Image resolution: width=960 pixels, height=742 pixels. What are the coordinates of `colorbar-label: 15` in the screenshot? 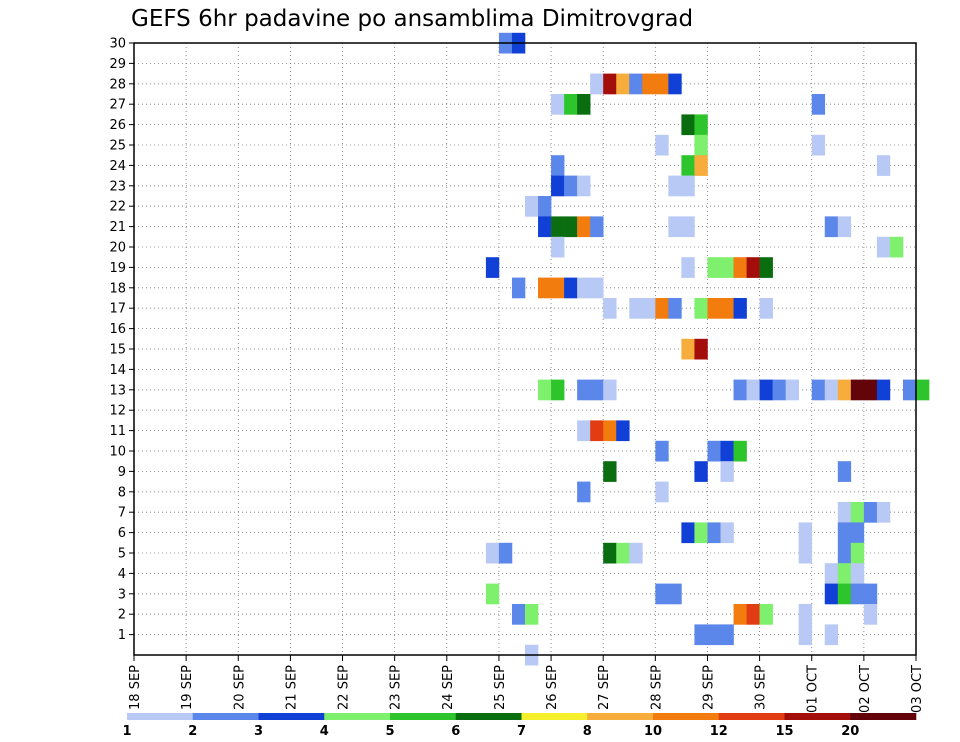 It's located at (784, 731).